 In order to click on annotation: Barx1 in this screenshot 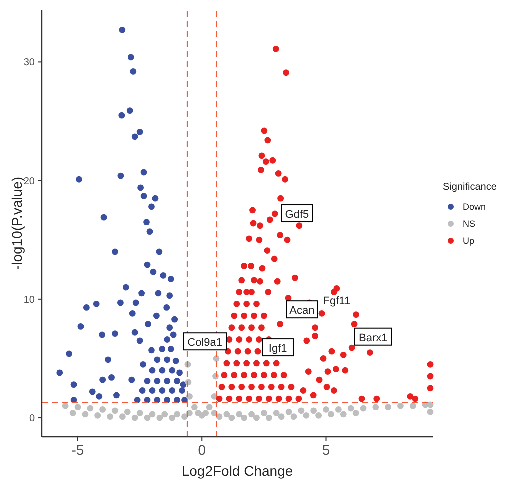, I will do `click(373, 338)`.